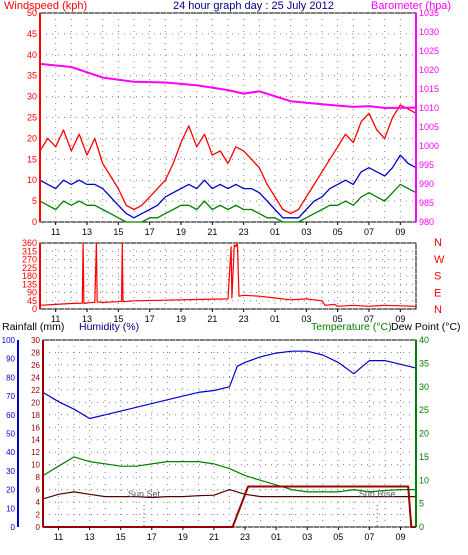 This screenshot has height=555, width=468. What do you see at coordinates (429, 13) in the screenshot?
I see `right-axis-tick-label: 1035` at bounding box center [429, 13].